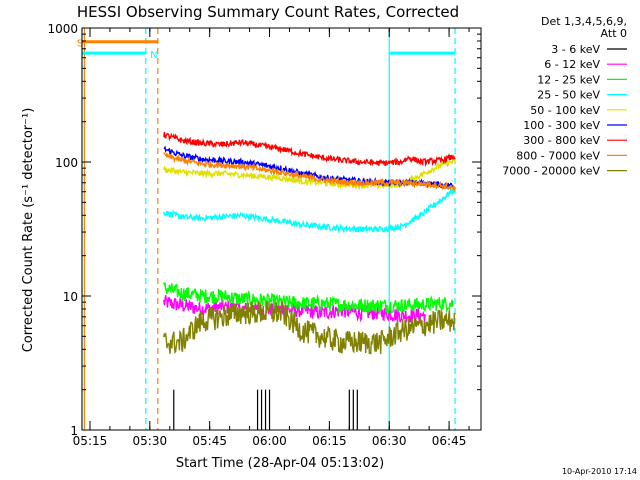  What do you see at coordinates (449, 441) in the screenshot?
I see `x-tick-label-6: 06:45` at bounding box center [449, 441].